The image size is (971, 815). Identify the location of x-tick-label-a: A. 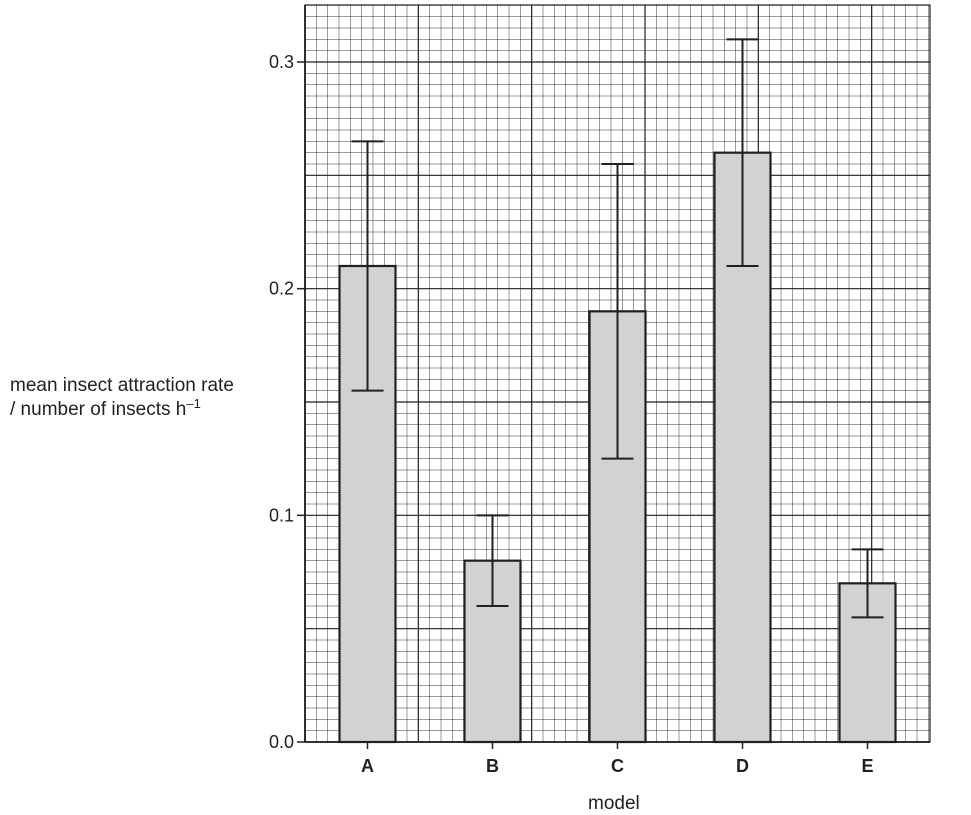
(367, 766).